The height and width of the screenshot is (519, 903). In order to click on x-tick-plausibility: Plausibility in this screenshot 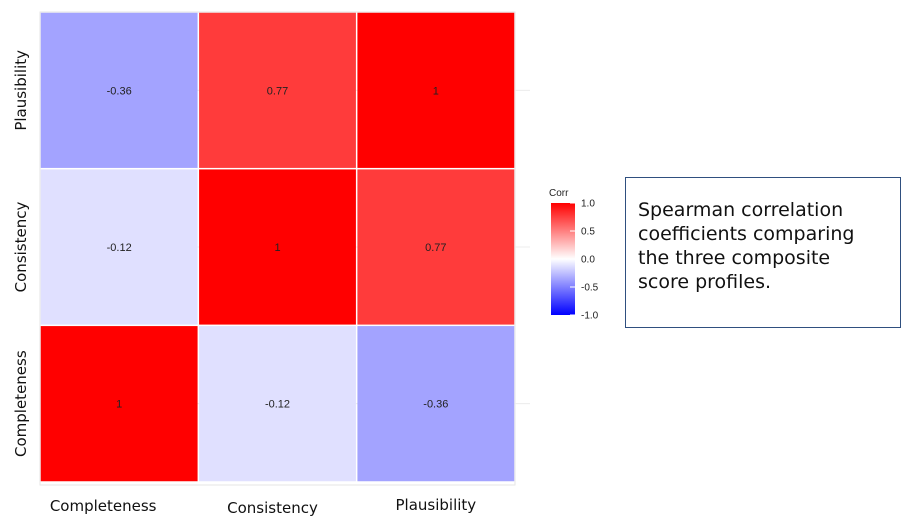, I will do `click(435, 505)`.